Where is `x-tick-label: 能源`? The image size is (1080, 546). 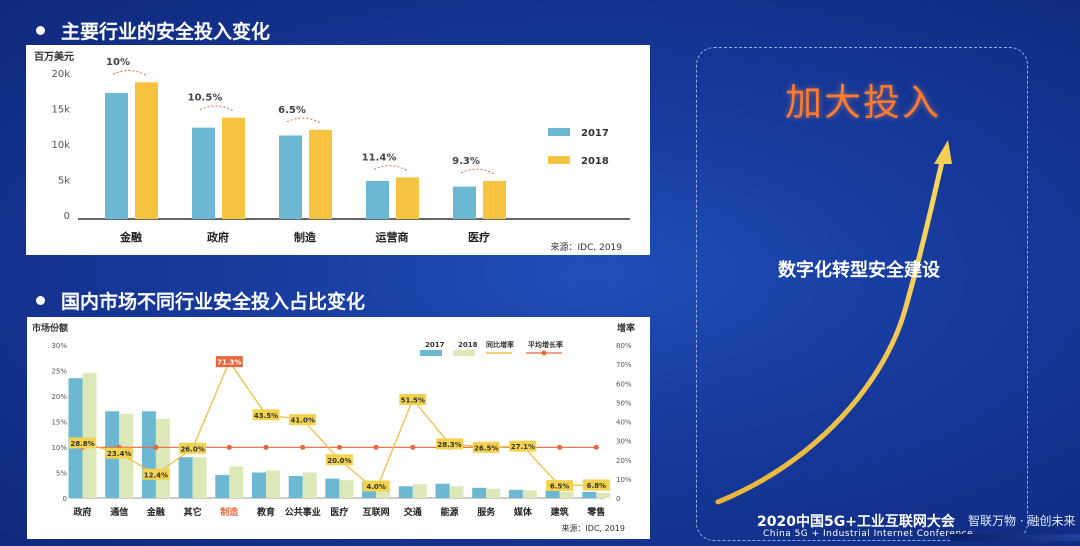
x-tick-label: 能源 is located at coordinates (449, 512).